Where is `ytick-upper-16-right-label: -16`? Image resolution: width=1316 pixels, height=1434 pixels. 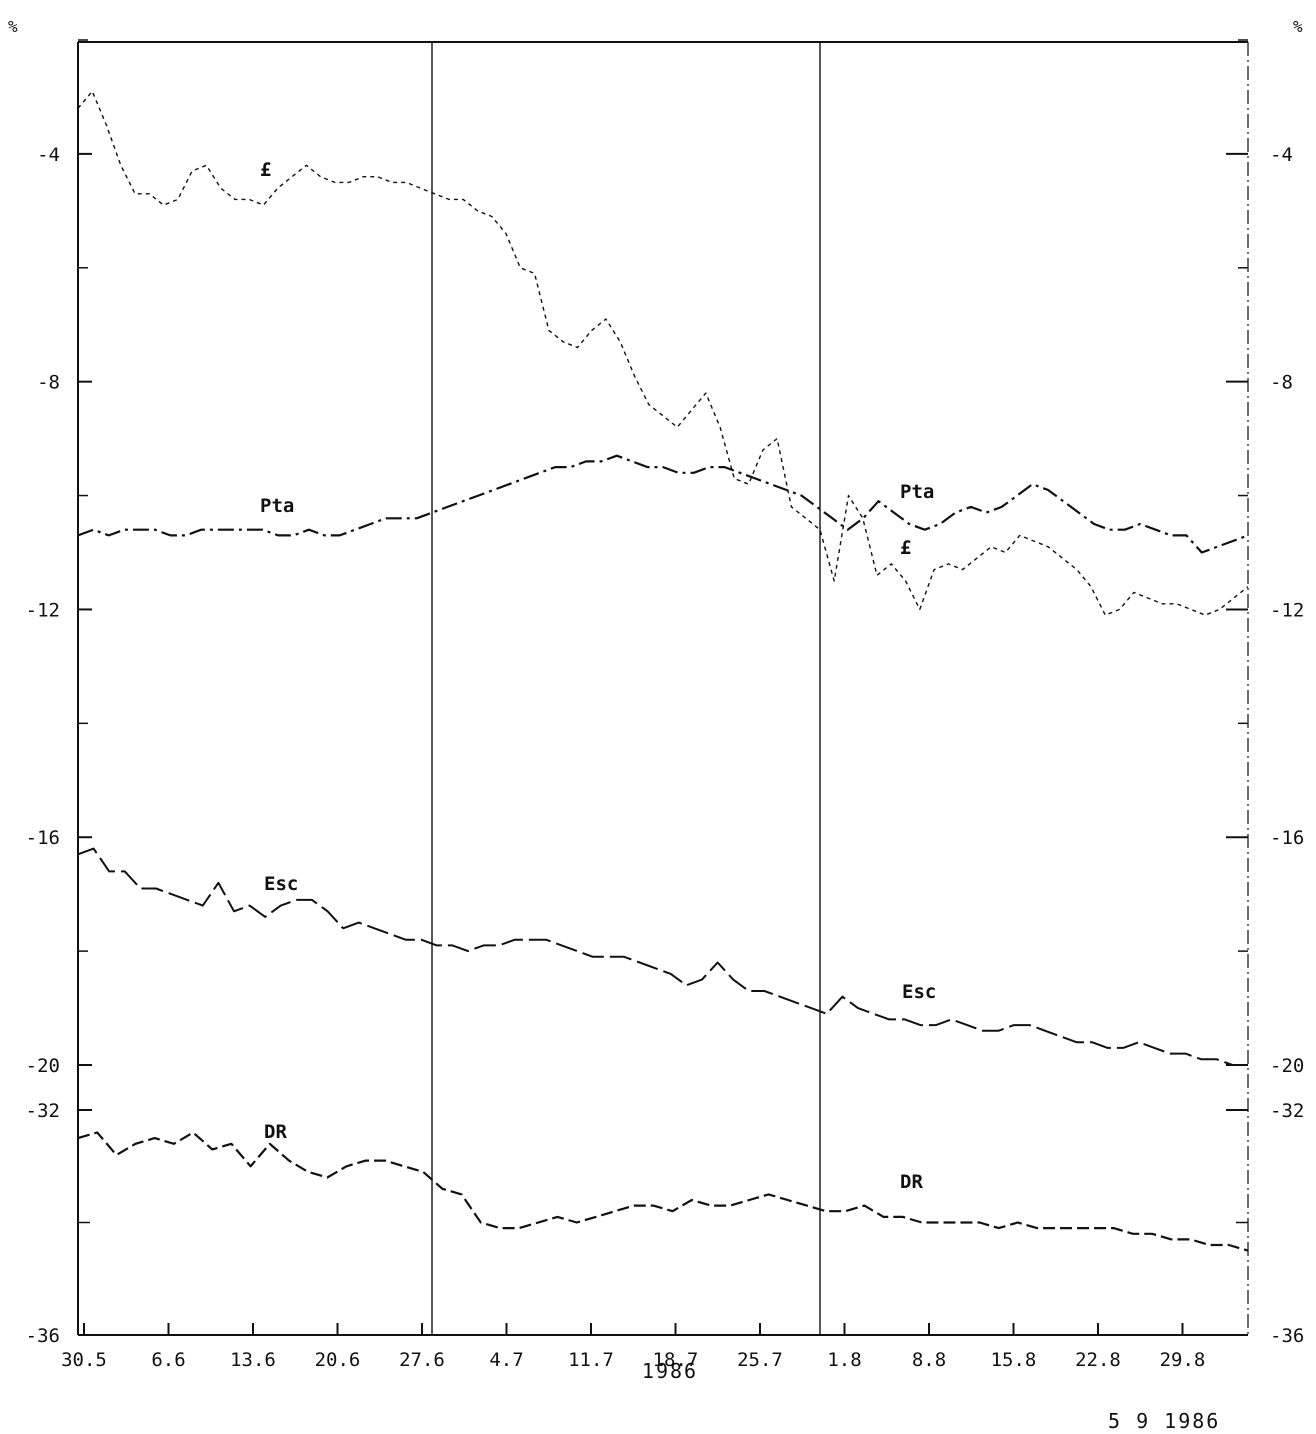 ytick-upper-16-right-label: -16 is located at coordinates (1287, 838).